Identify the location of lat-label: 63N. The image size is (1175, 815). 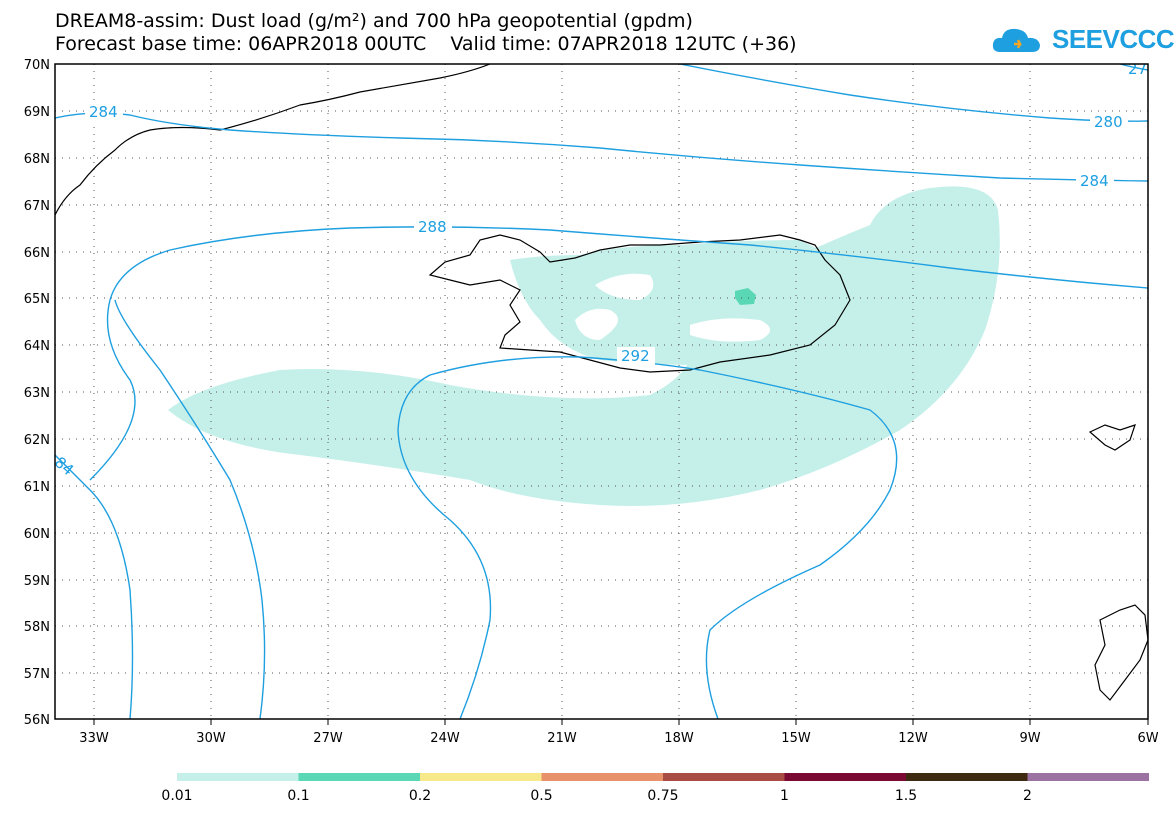
(37, 393).